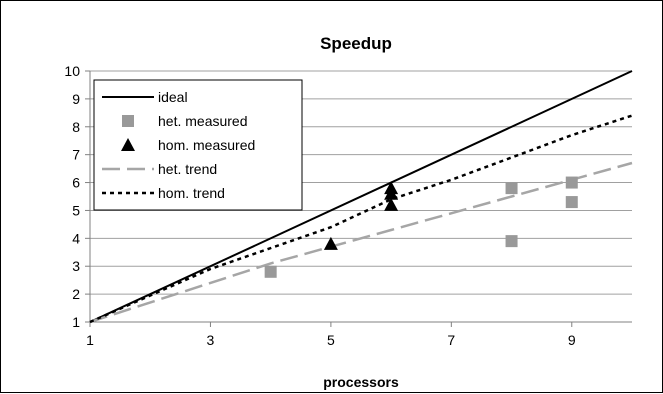 The image size is (663, 394). I want to click on legend-swatch-hom-measured, so click(128, 144).